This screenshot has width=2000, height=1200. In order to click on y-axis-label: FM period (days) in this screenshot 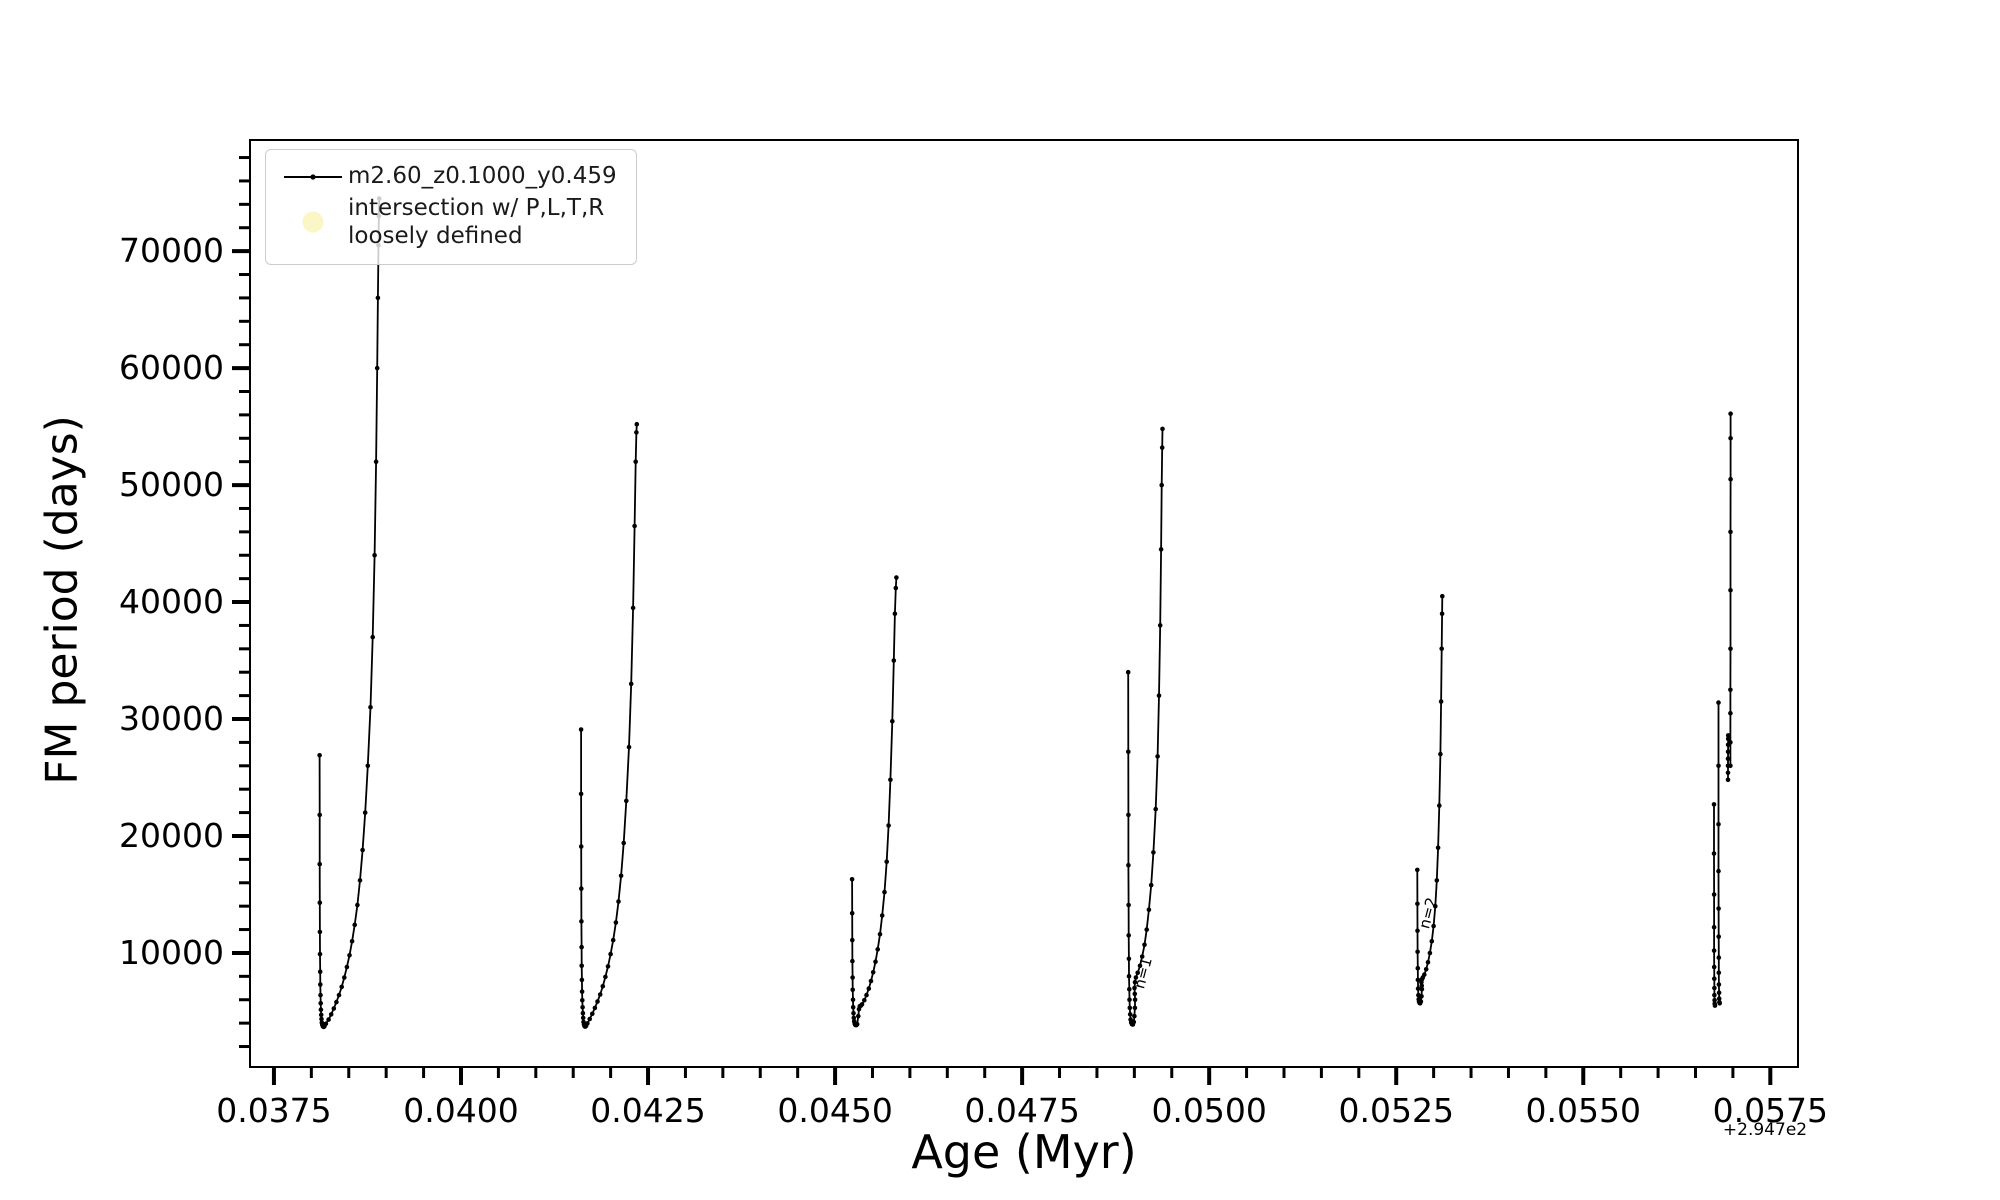, I will do `click(62, 600)`.